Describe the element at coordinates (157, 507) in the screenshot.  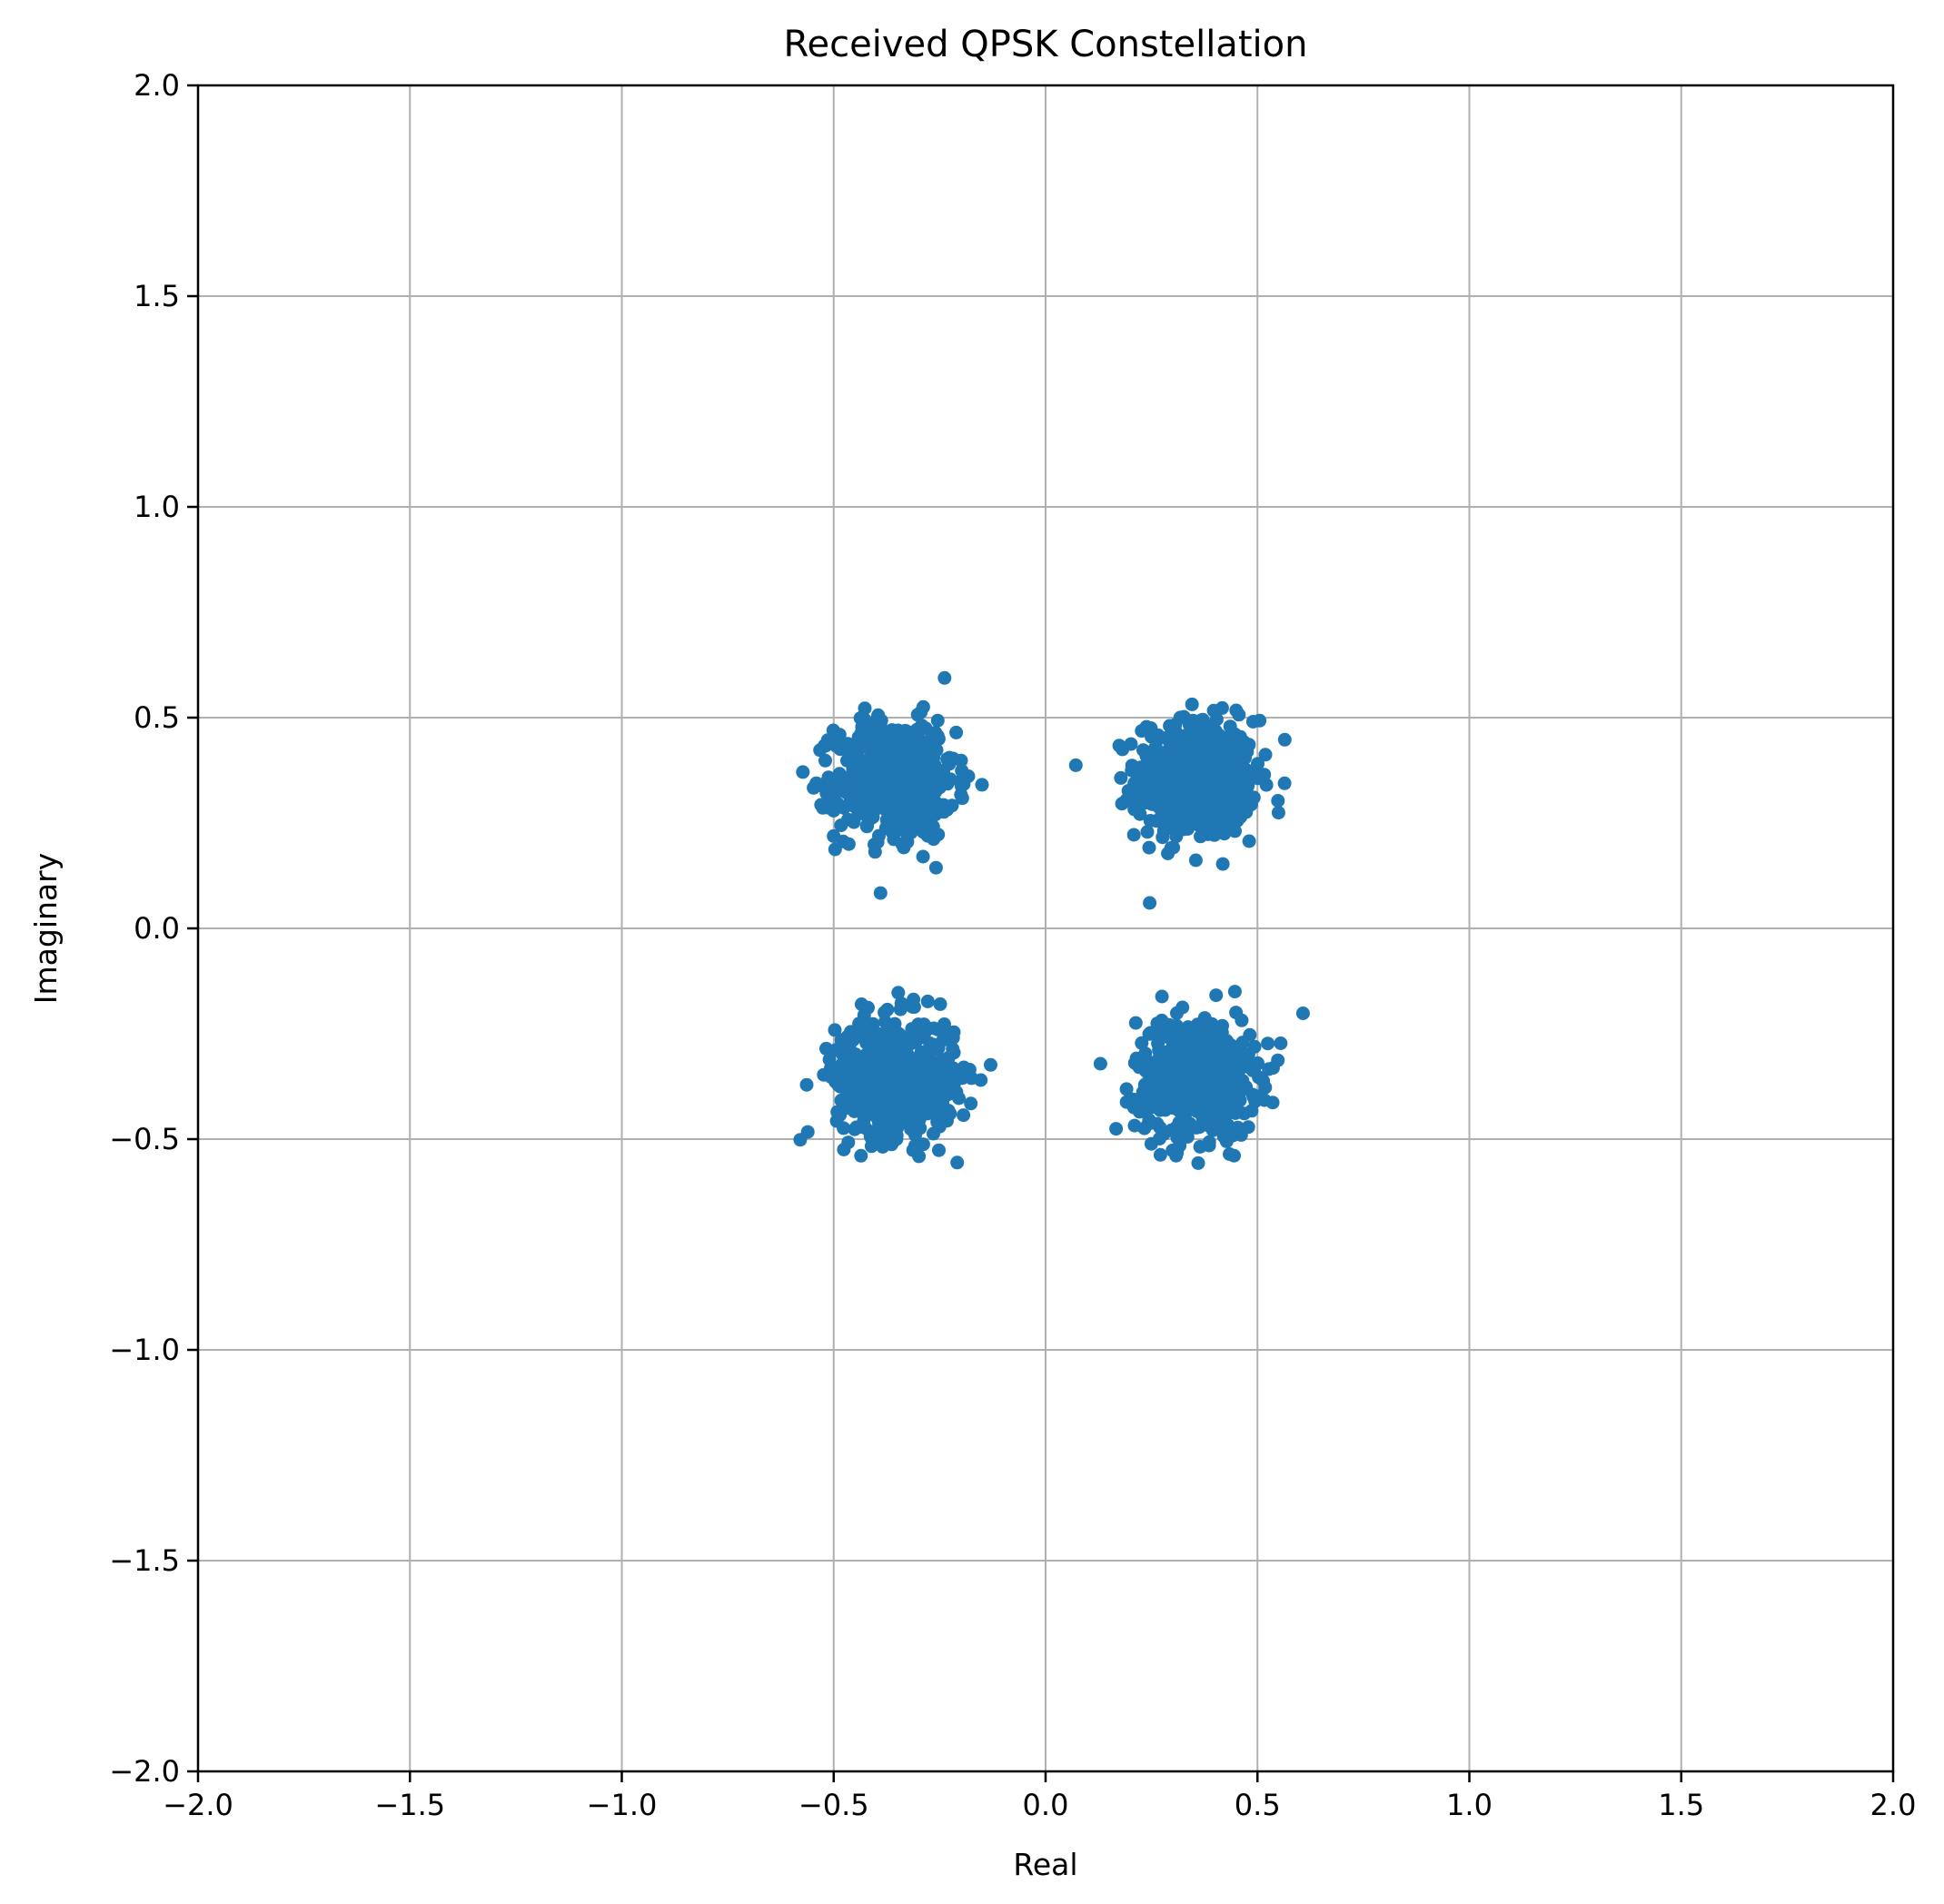
I see `y-tick-label: 1.0` at that location.